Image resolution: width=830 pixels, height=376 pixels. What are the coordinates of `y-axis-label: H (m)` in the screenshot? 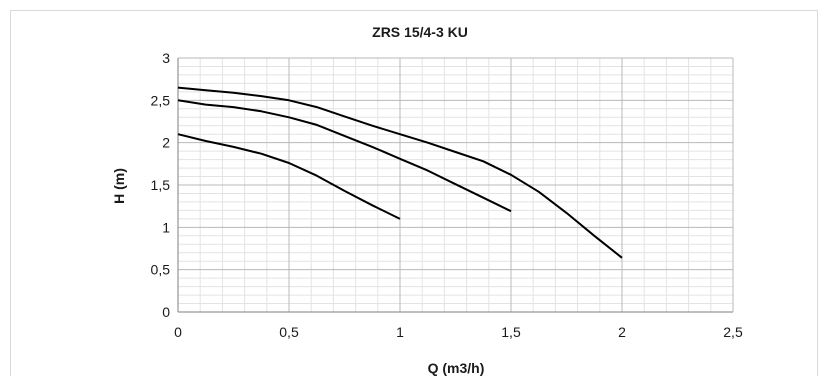 It's located at (119, 186).